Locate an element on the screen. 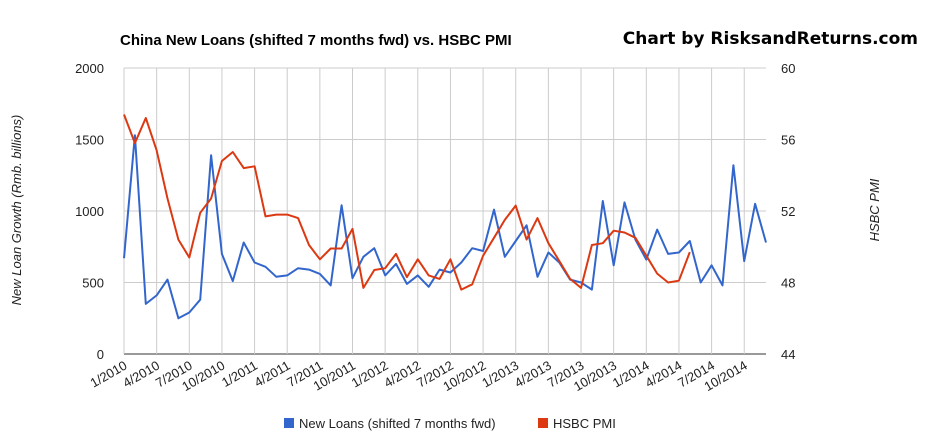  y2-axis-label: HSBC PMI is located at coordinates (874, 209).